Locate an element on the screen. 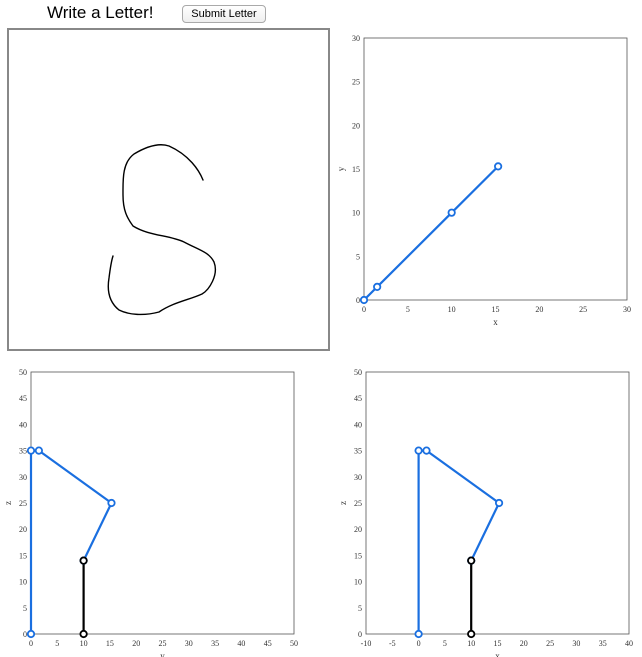 Image resolution: width=642 pixels, height=657 pixels. x-tick-label: -10 is located at coordinates (366, 643).